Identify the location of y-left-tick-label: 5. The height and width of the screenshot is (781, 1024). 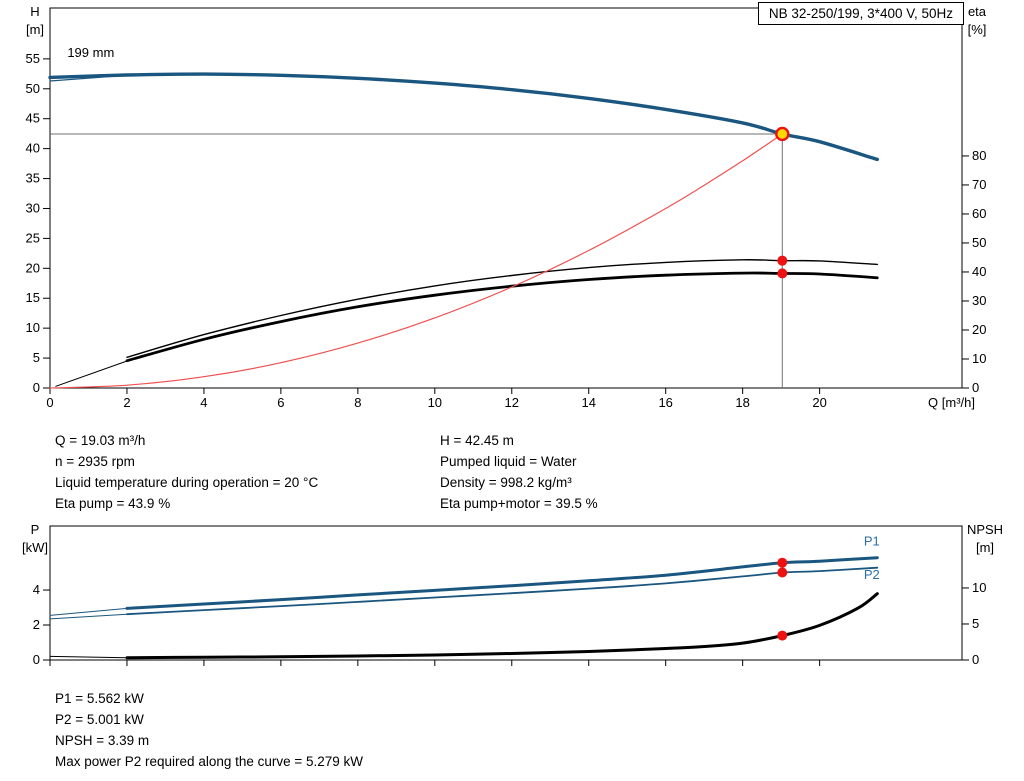
(36, 357).